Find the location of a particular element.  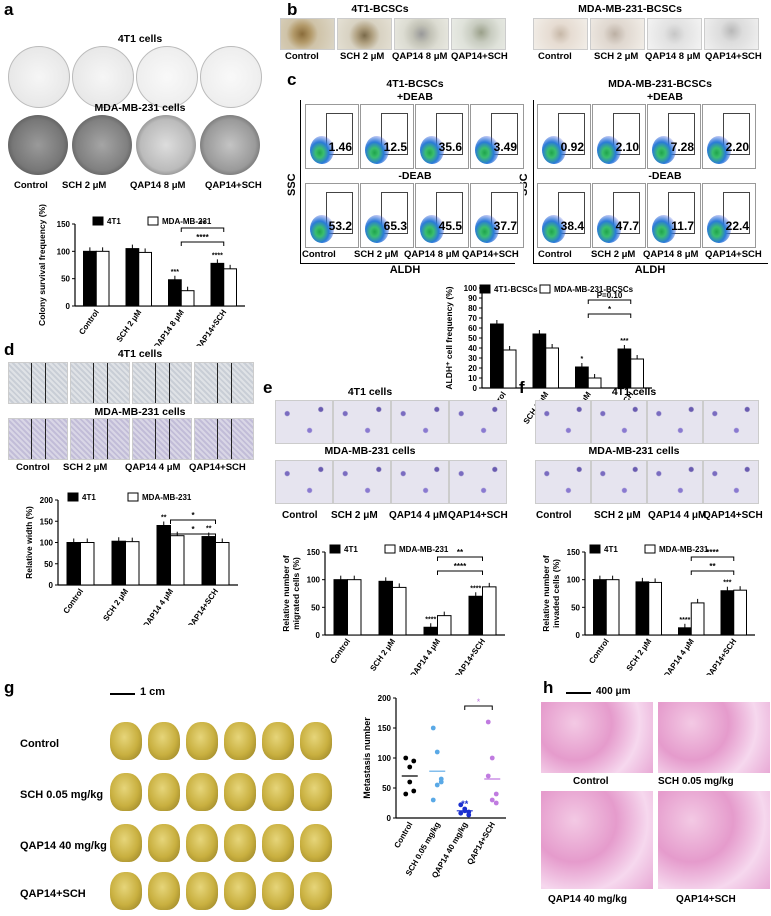

panel-letter-b: b is located at coordinates (292, 9).